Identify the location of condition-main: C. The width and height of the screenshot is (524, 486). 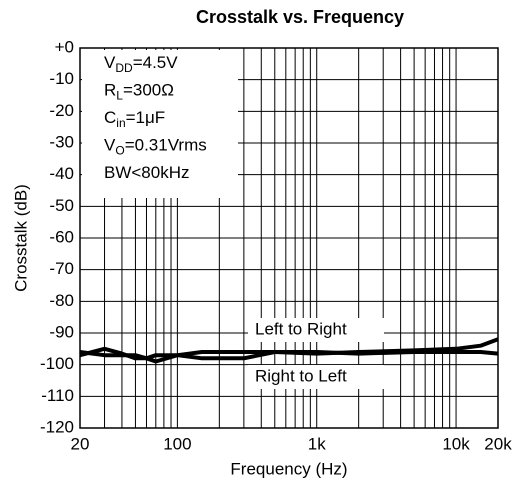
(110, 117).